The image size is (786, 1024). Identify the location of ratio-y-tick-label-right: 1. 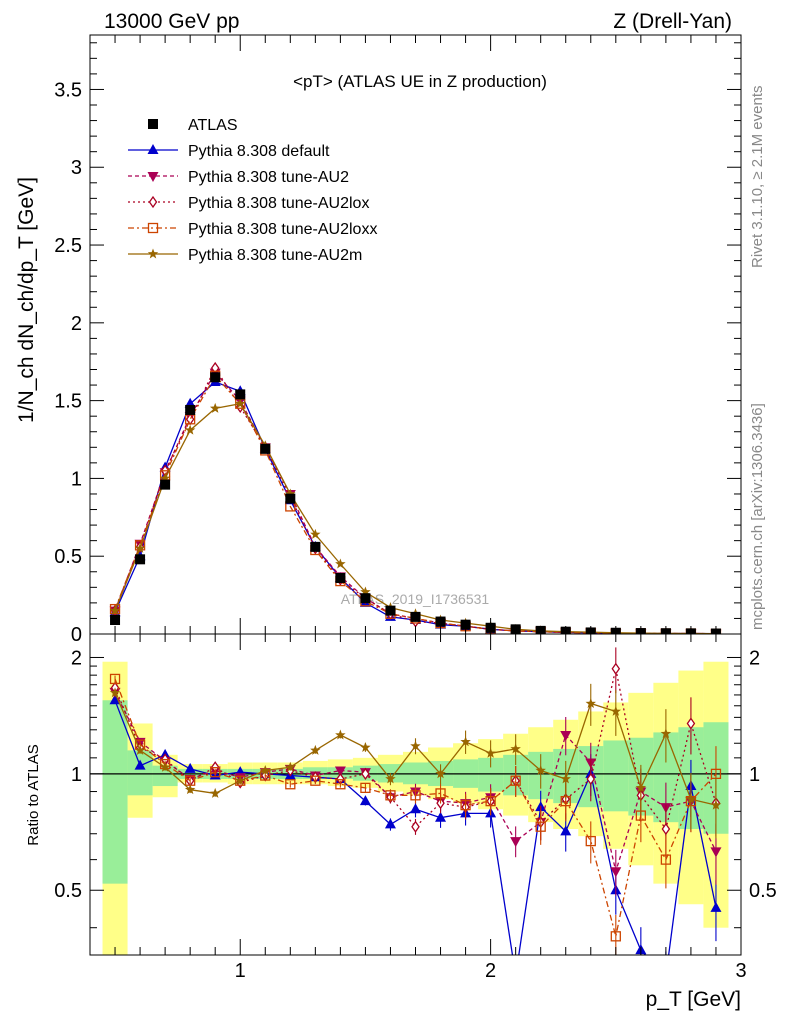
(754, 775).